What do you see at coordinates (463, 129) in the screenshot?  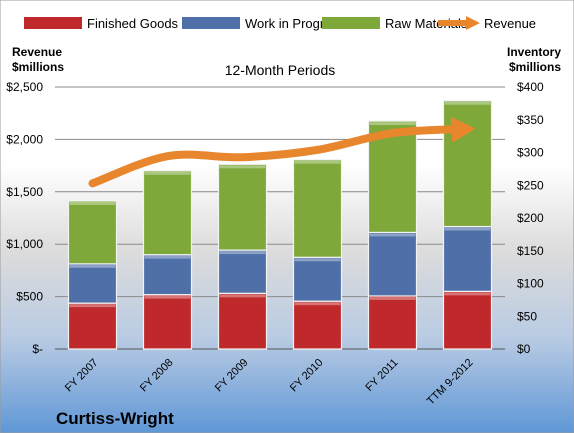 I see `revenue-arrowhead` at bounding box center [463, 129].